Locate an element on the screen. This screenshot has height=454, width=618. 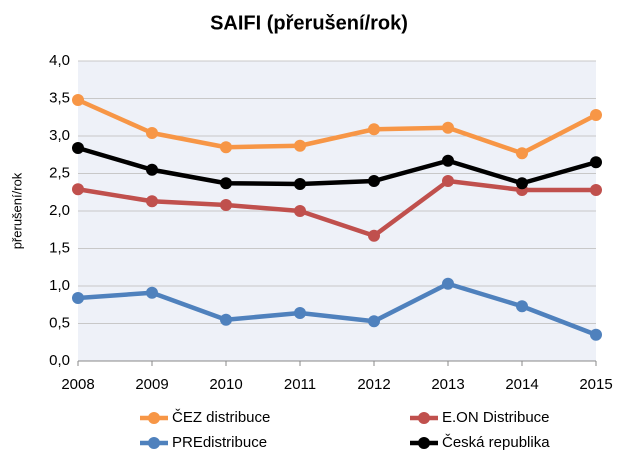
legend-label: Česká republika is located at coordinates (496, 442).